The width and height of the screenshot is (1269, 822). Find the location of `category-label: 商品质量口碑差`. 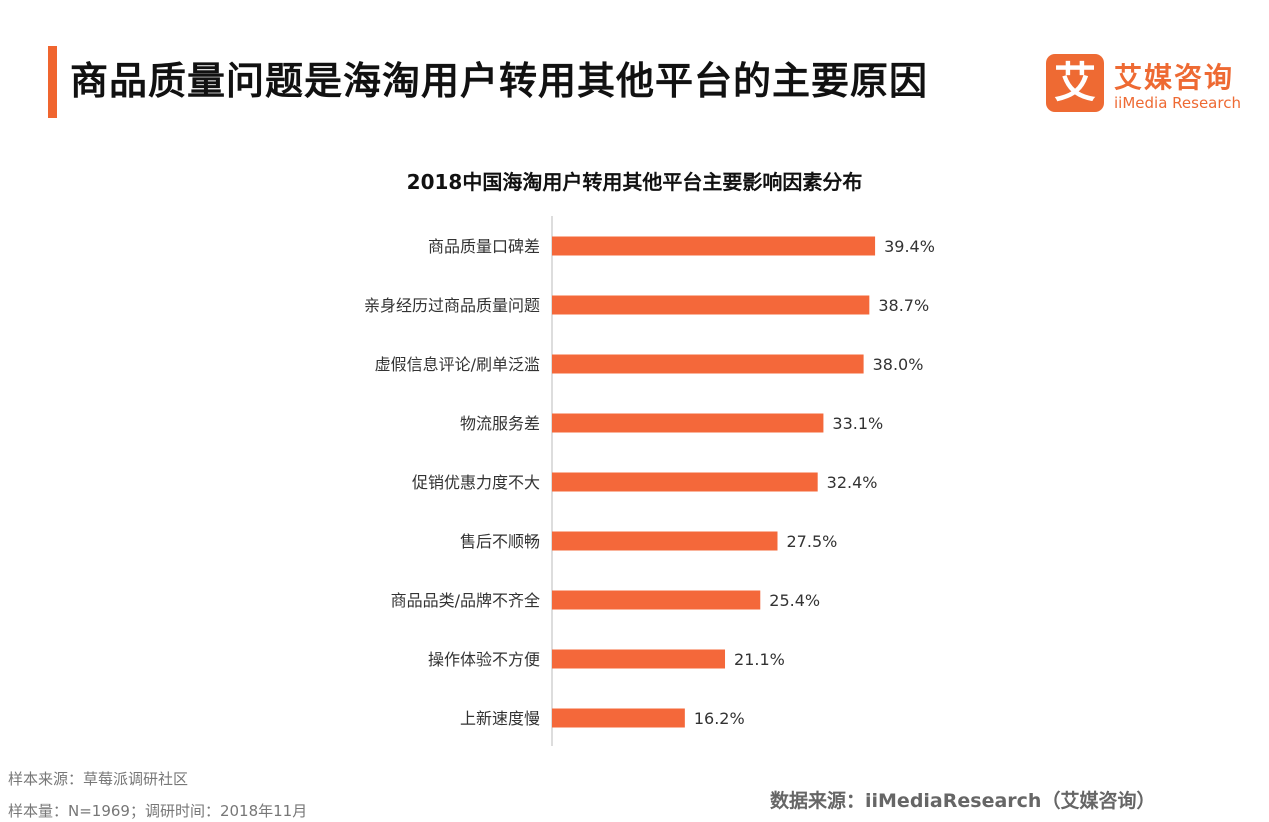

category-label: 商品质量口碑差 is located at coordinates (484, 246).